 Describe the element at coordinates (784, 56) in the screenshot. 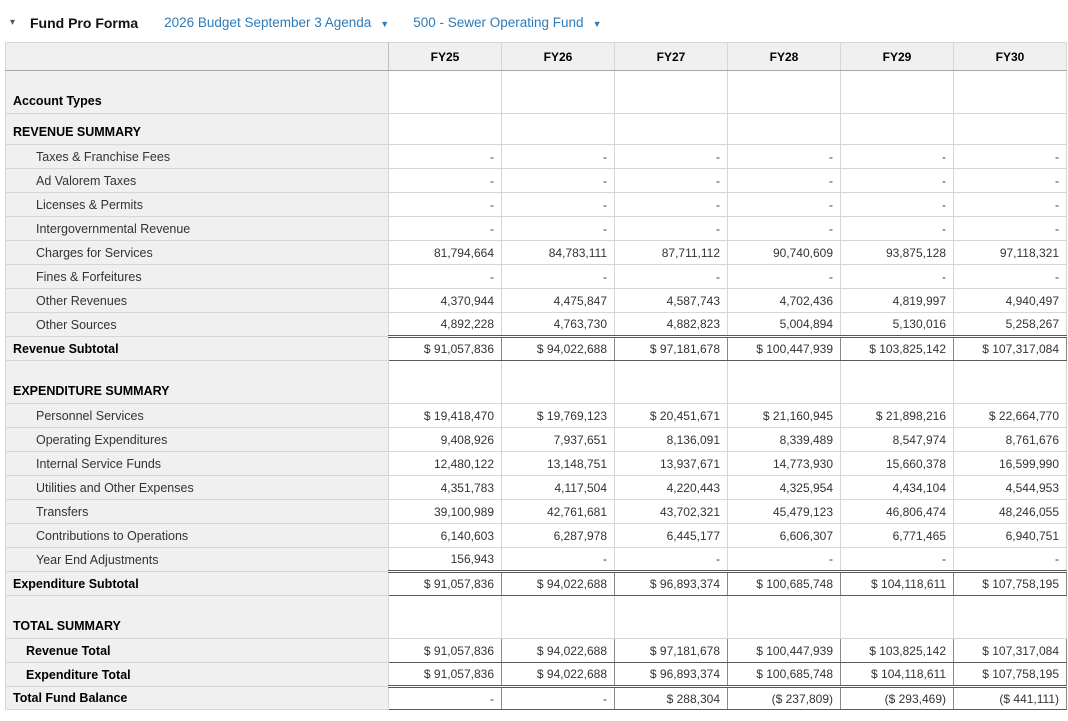

I see `column-header-fy28: FY28` at that location.